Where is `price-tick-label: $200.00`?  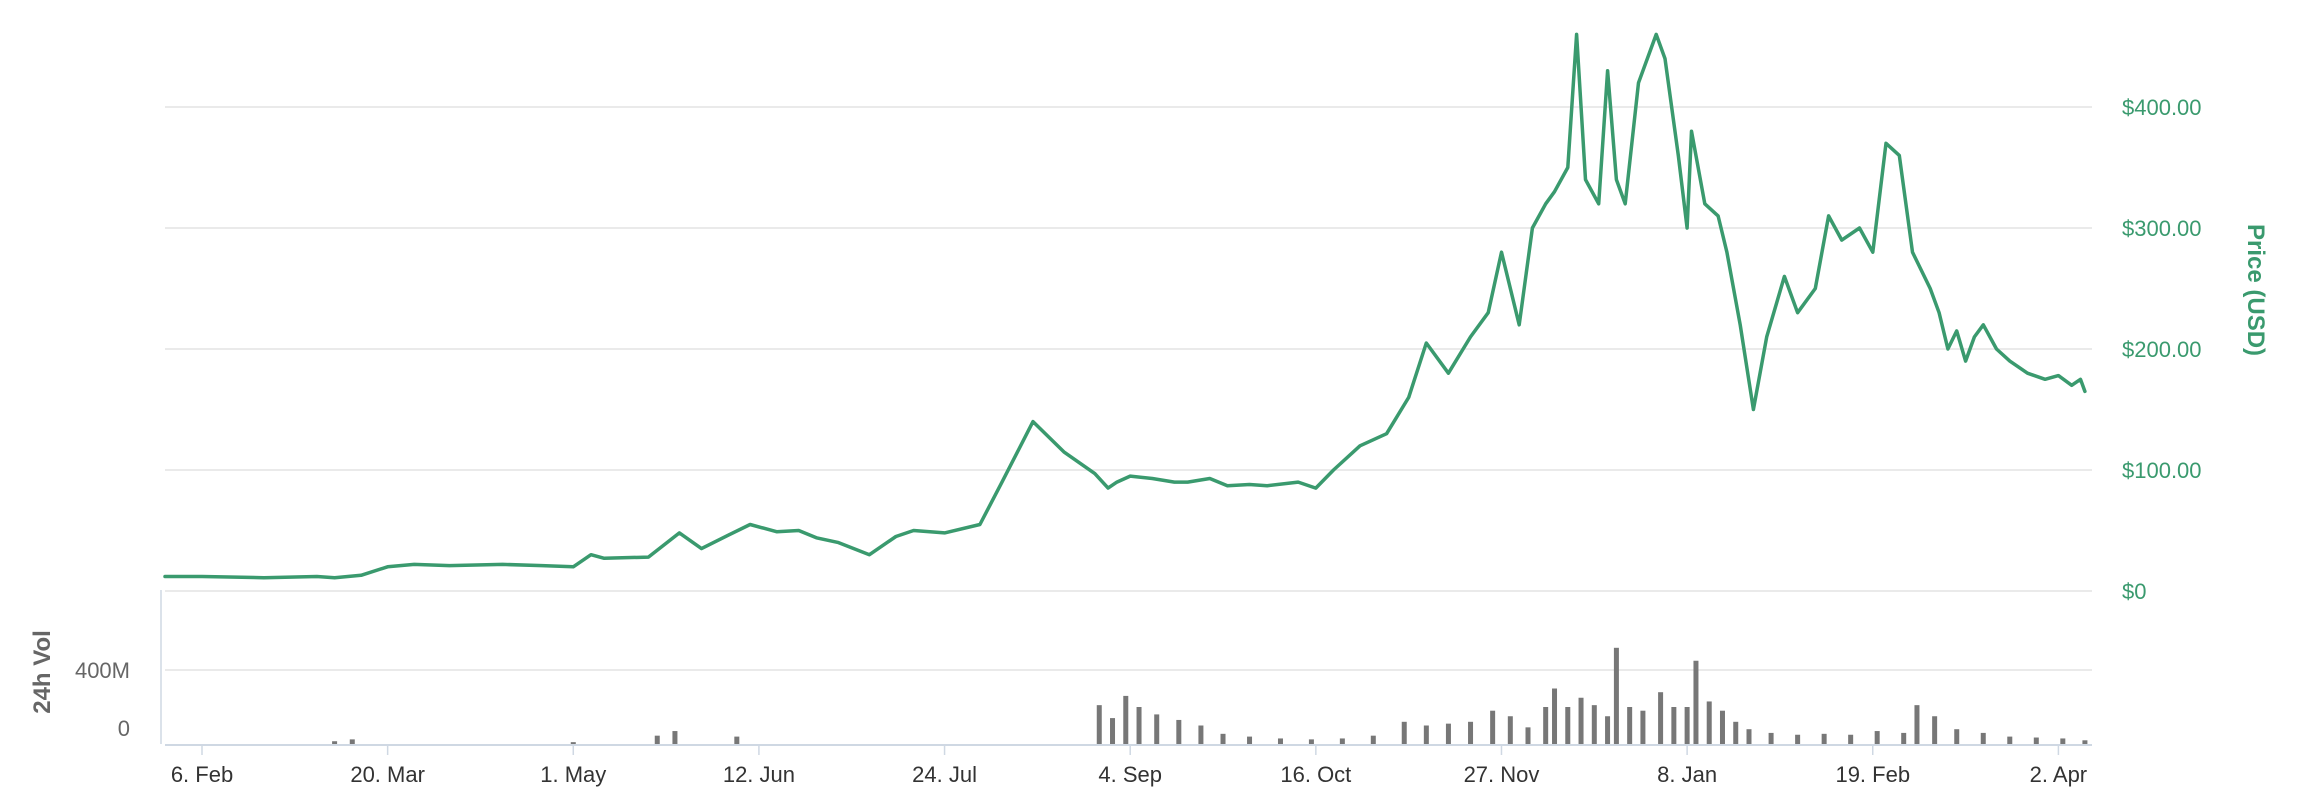 price-tick-label: $200.00 is located at coordinates (2162, 349).